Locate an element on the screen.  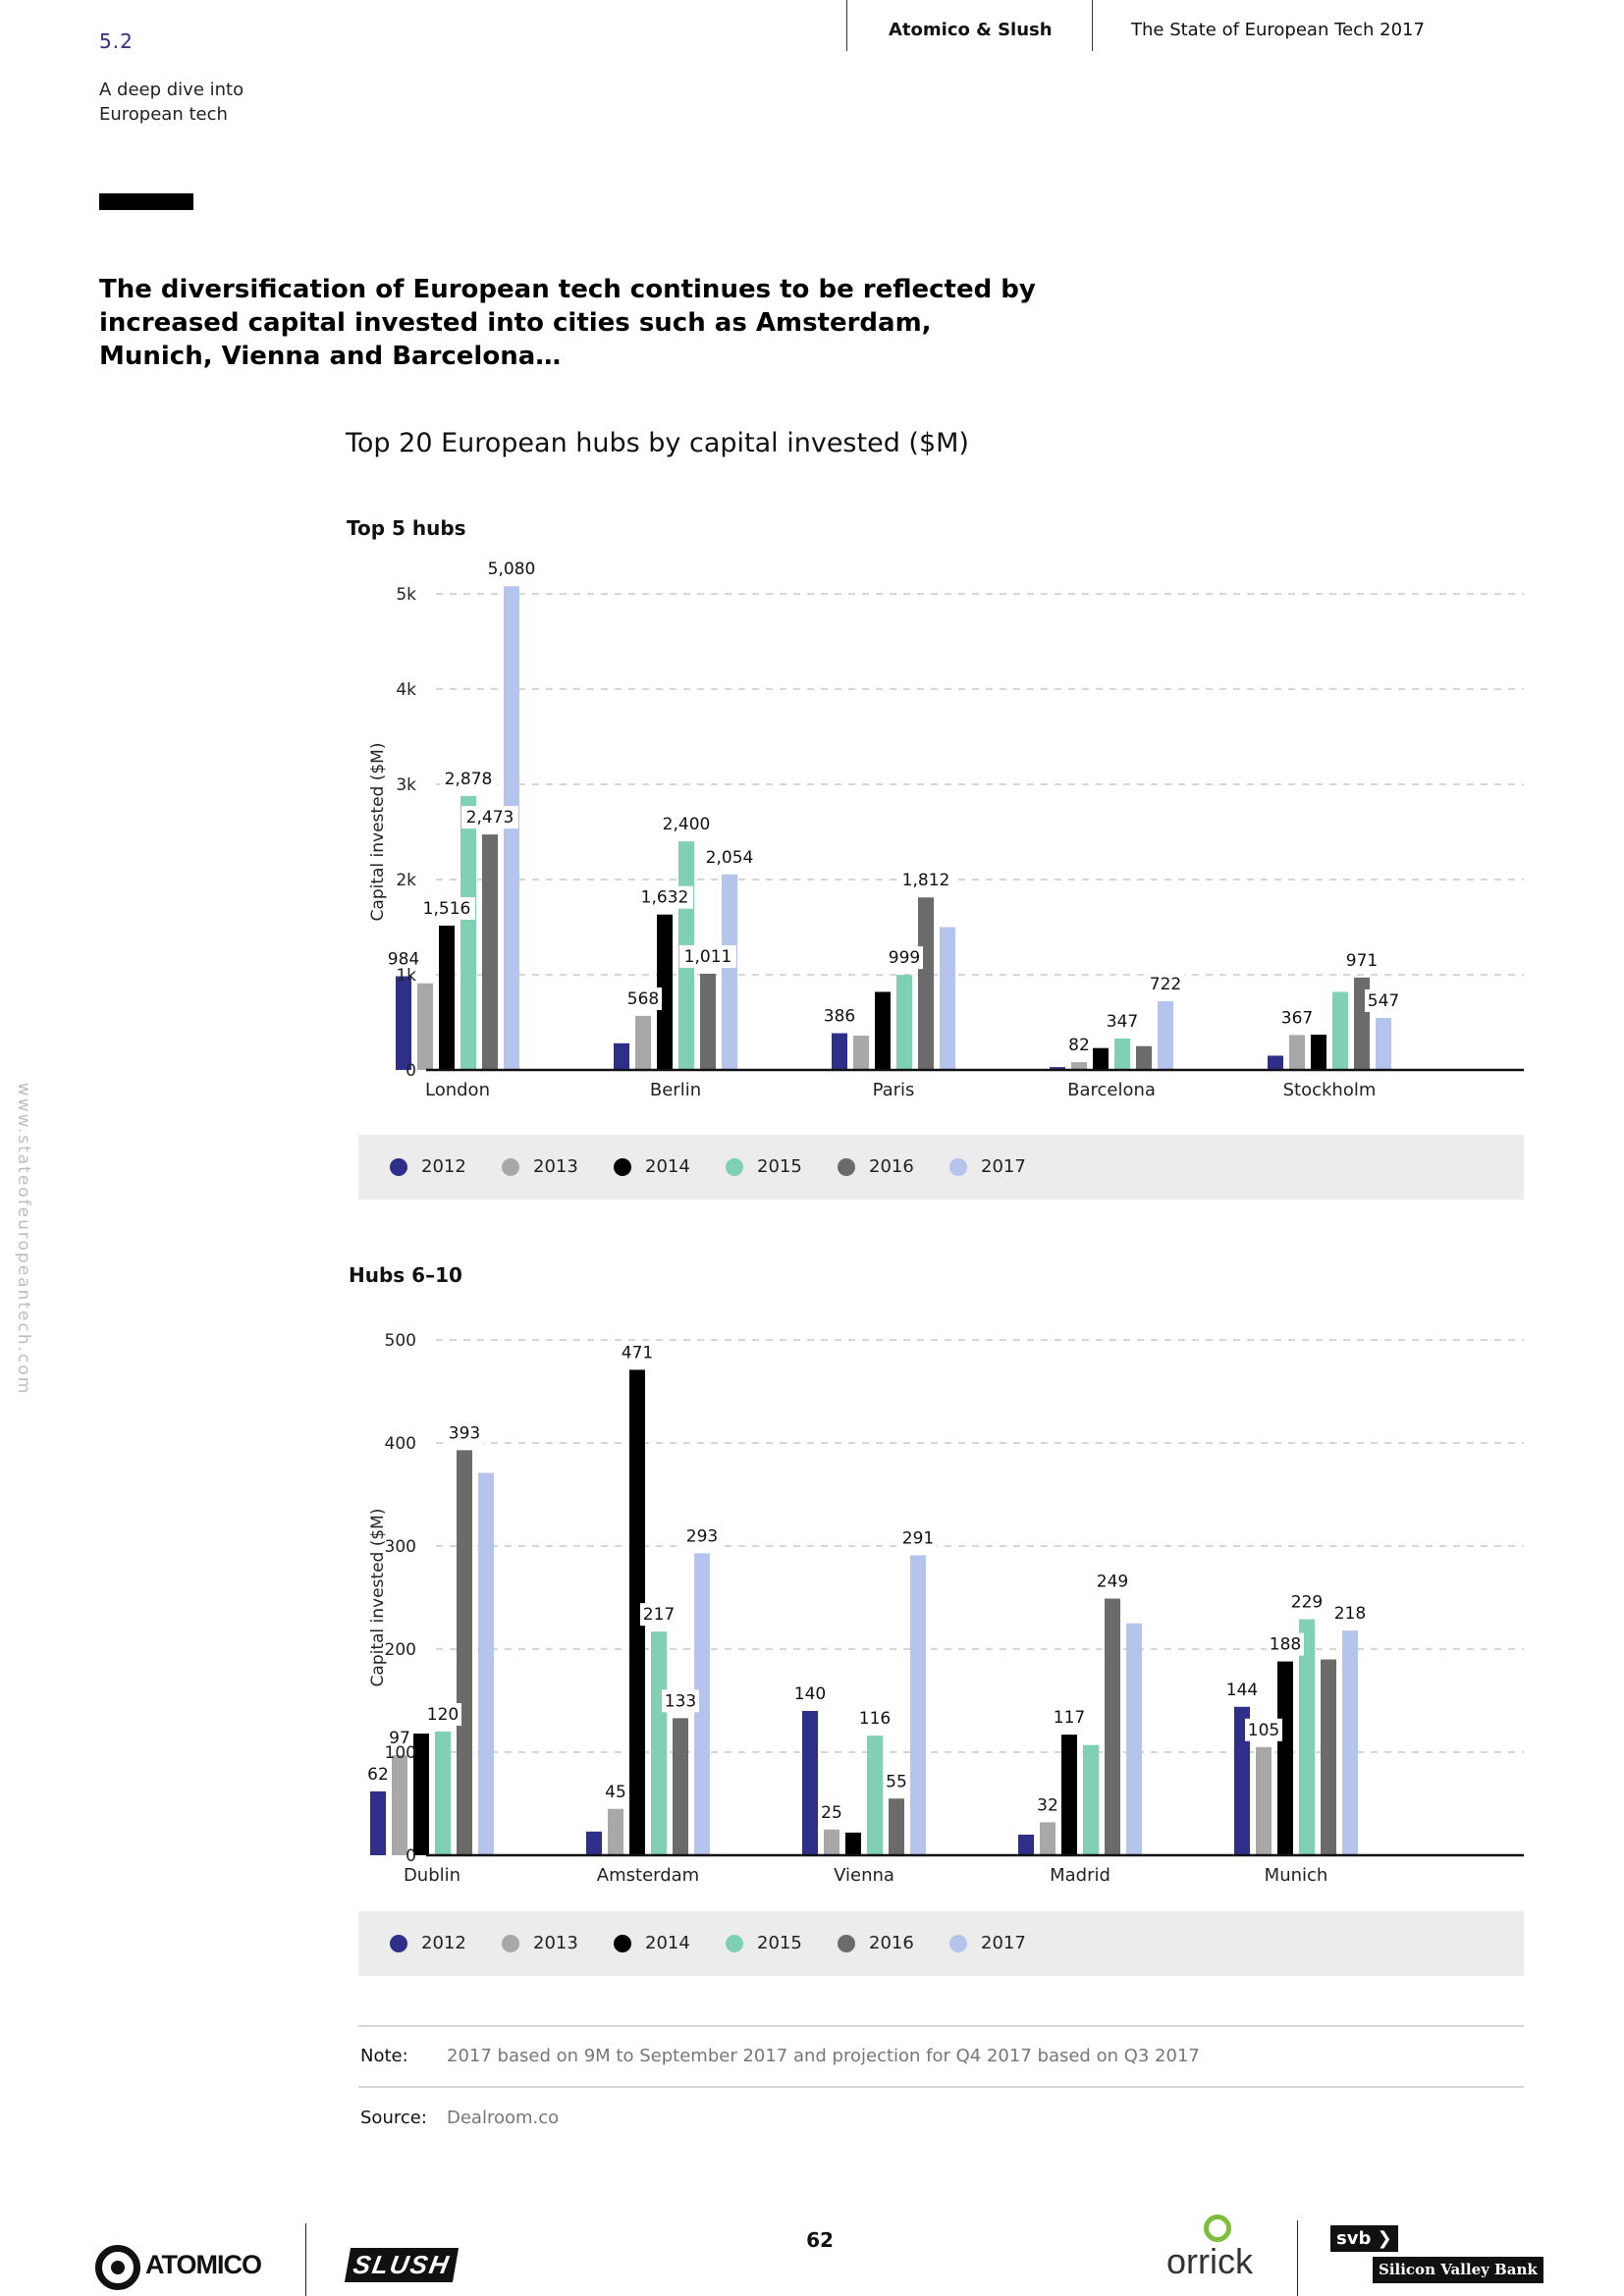
data-label-berlin-2016: 1,011 is located at coordinates (708, 957).